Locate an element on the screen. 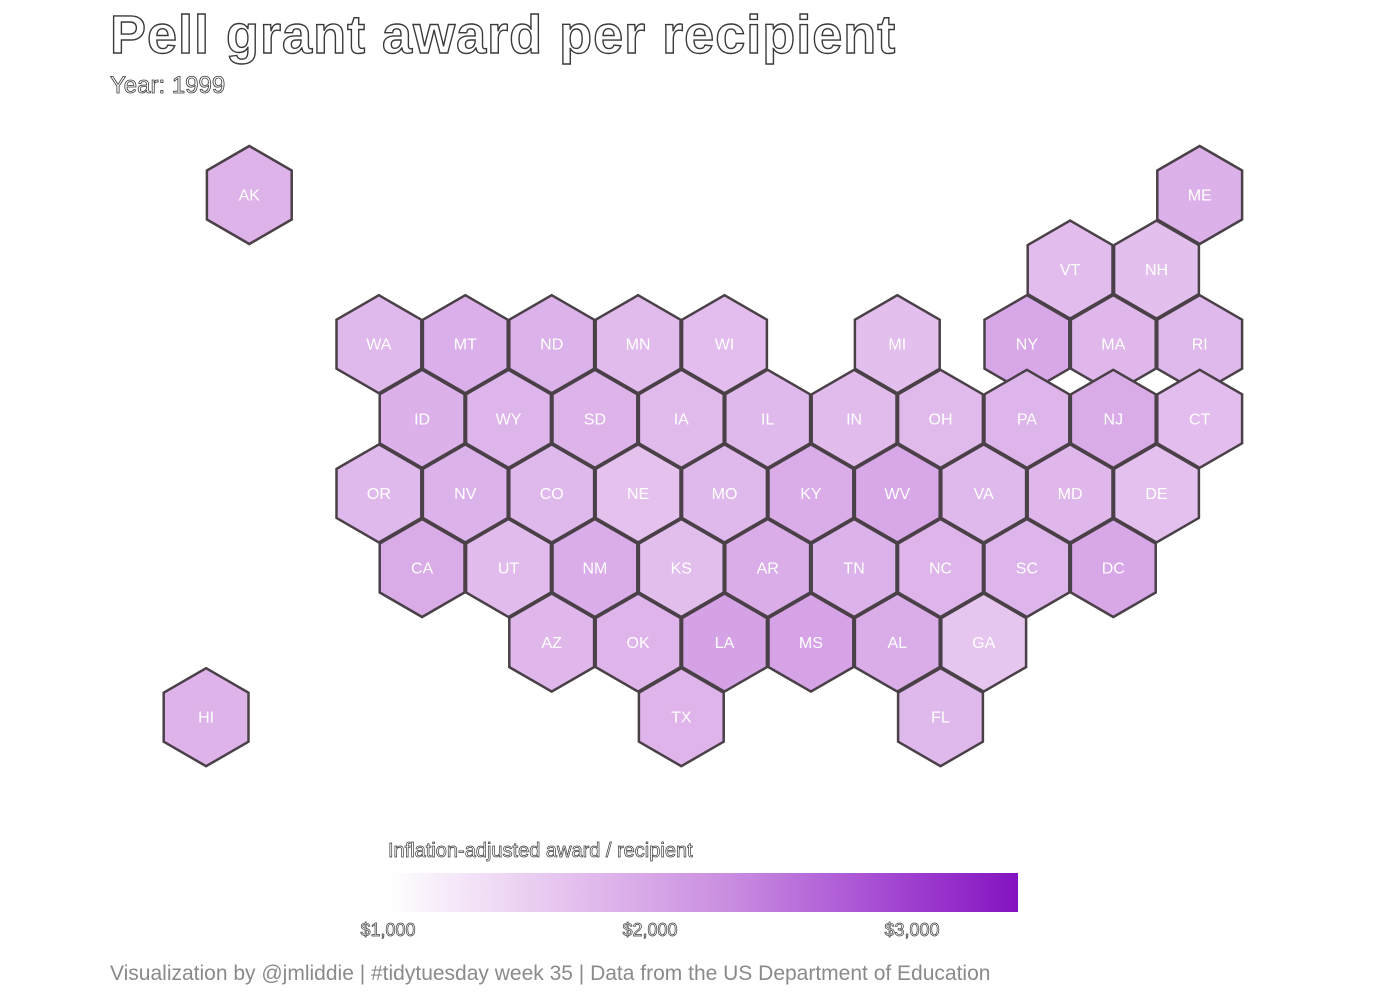 Image resolution: width=1400 pixels, height=1000 pixels. state-label: OK is located at coordinates (638, 643).